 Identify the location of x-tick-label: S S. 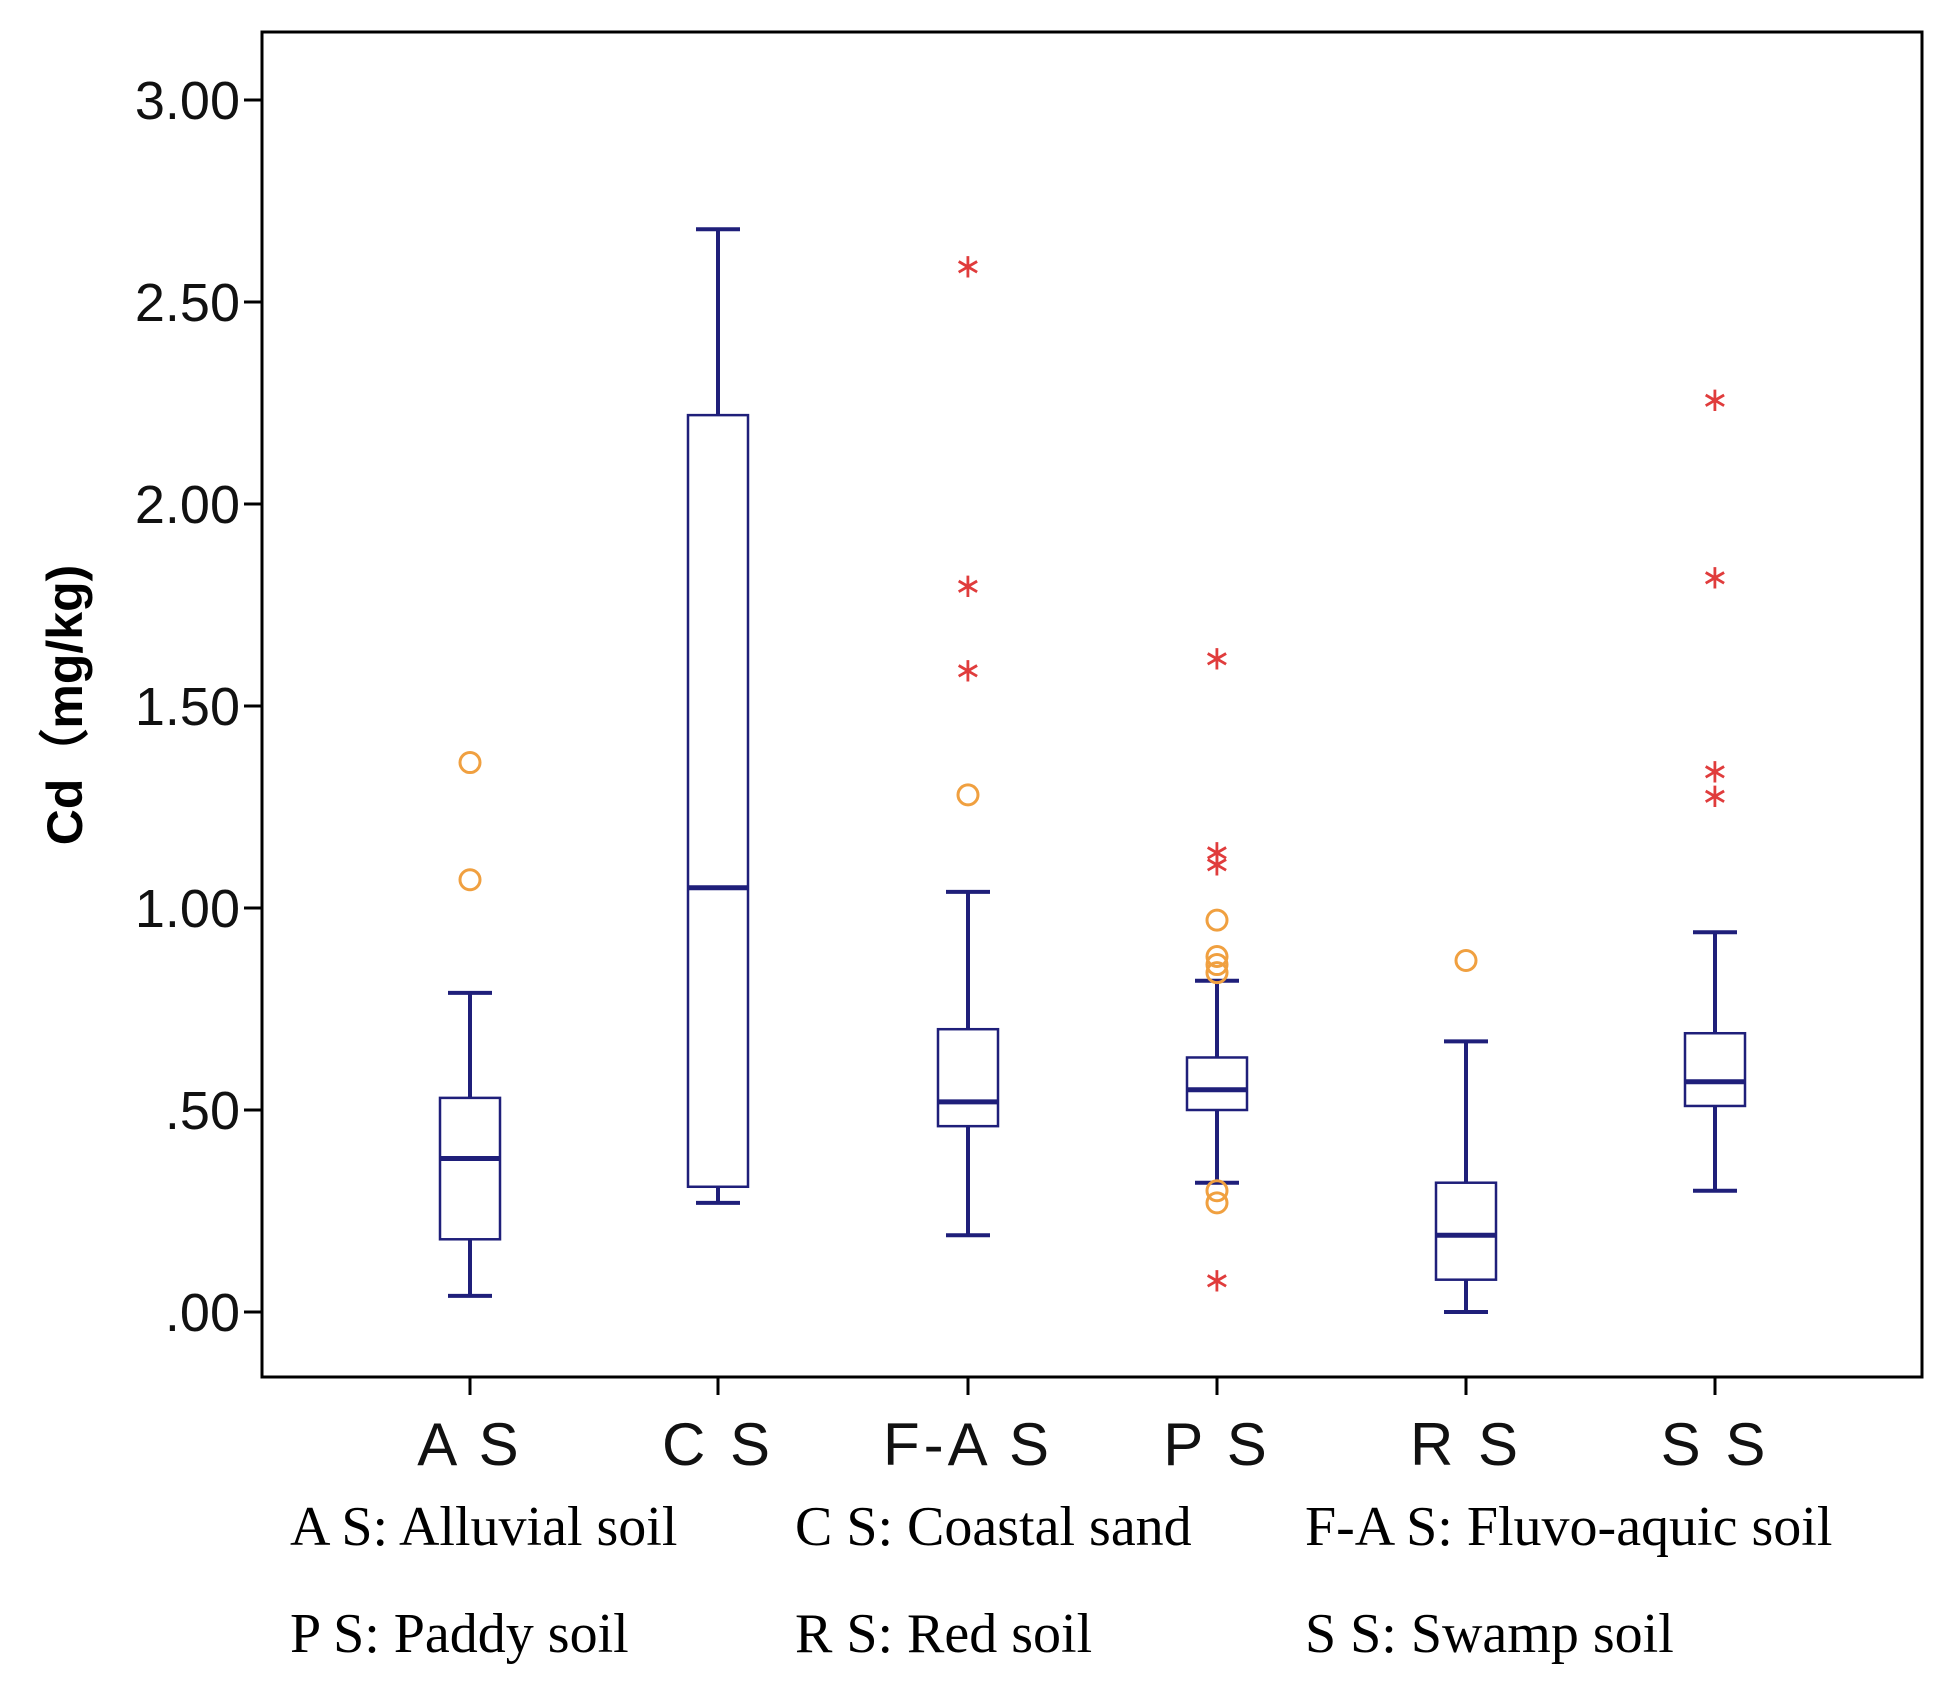
(1715, 1444).